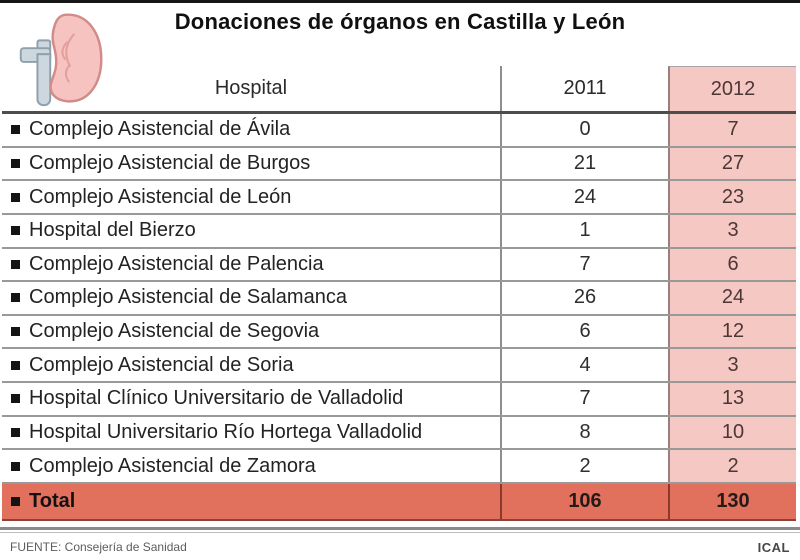 The height and width of the screenshot is (560, 800). What do you see at coordinates (112, 230) in the screenshot?
I see `hospital-name: Hospital del Bierzo` at bounding box center [112, 230].